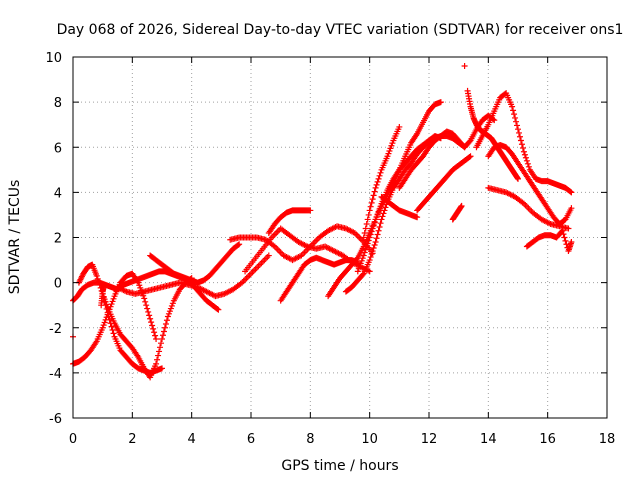 This screenshot has height=480, width=640. Describe the element at coordinates (251, 439) in the screenshot. I see `x-tick-label: 6` at that location.